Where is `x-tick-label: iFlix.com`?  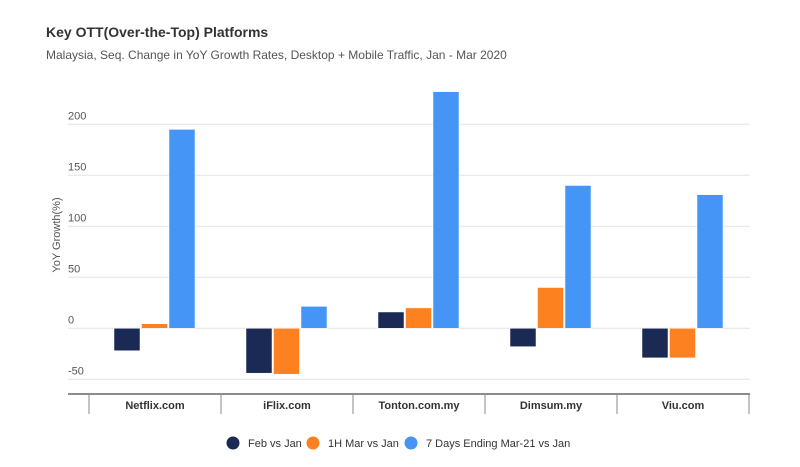 x-tick-label: iFlix.com is located at coordinates (287, 406).